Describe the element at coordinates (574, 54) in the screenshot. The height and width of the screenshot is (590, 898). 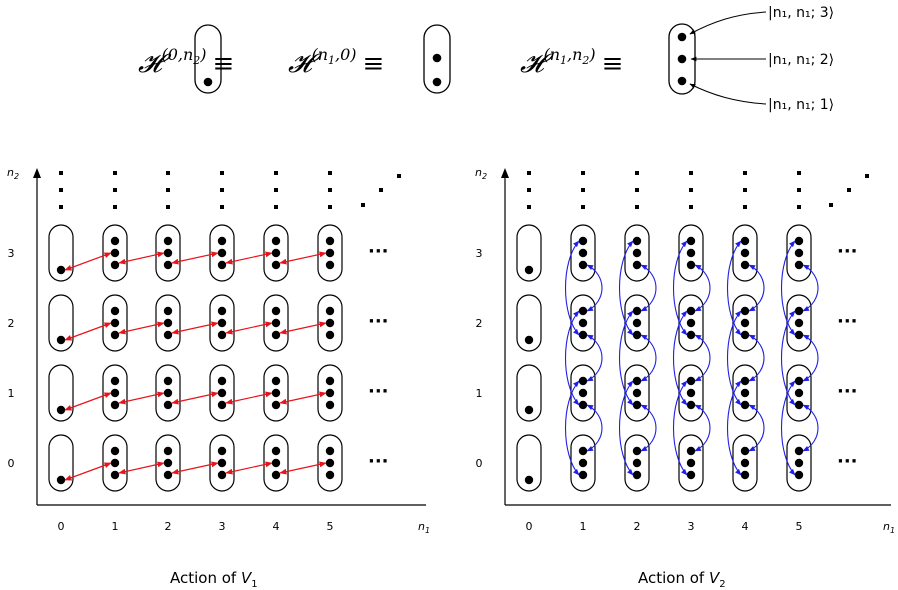
I see `legend-h-n1-n2-sup-mid: ,n` at that location.